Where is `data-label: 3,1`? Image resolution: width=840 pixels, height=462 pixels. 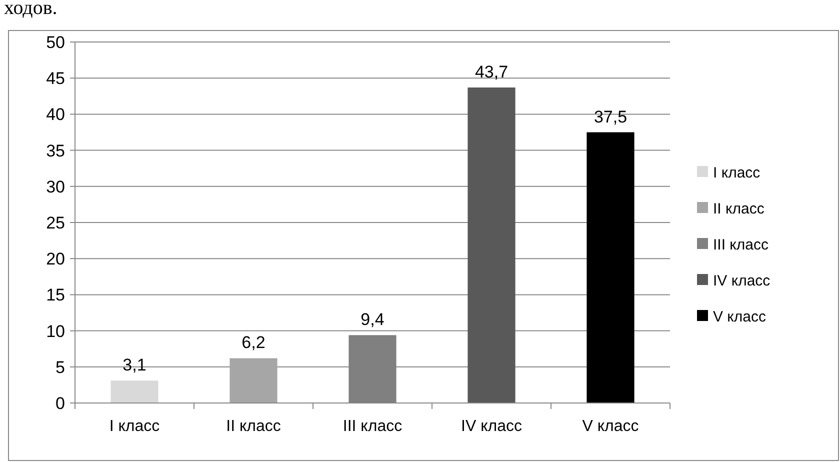
data-label: 3,1 is located at coordinates (134, 365).